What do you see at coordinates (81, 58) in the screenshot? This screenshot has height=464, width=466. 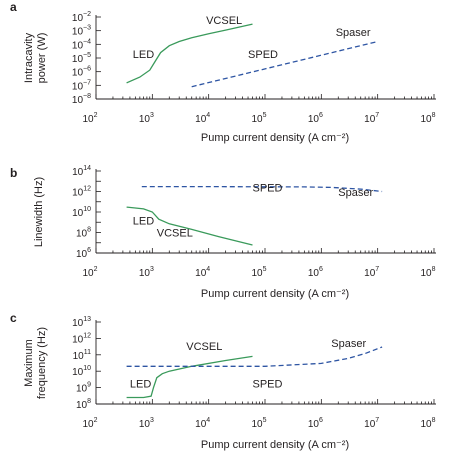 I see `y-tick-label: 10⁻⁵` at bounding box center [81, 58].